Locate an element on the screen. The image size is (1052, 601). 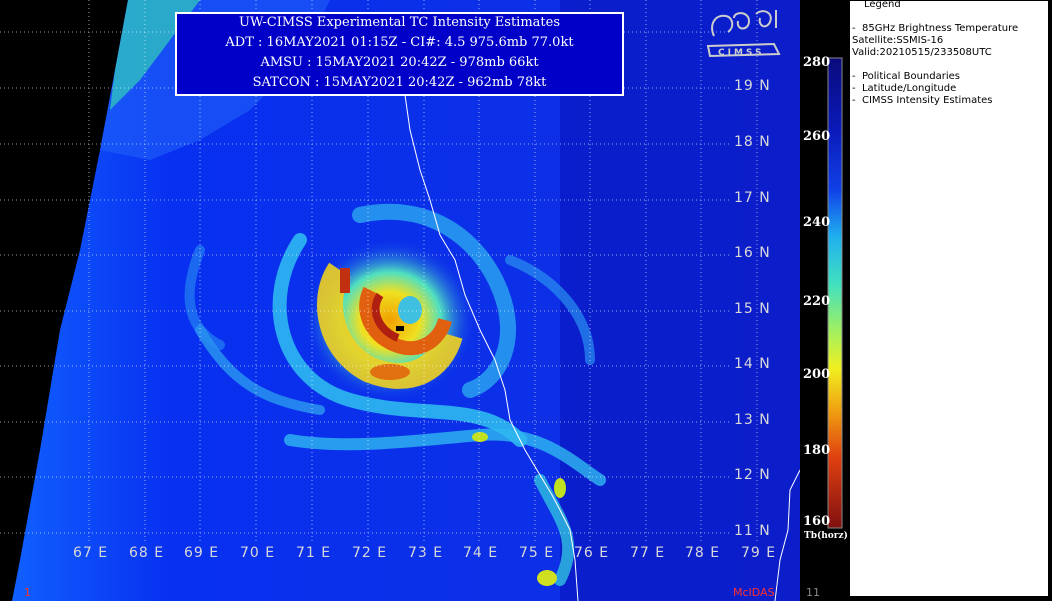
legend-overlay-item: - Political Boundaries is located at coordinates (906, 76).